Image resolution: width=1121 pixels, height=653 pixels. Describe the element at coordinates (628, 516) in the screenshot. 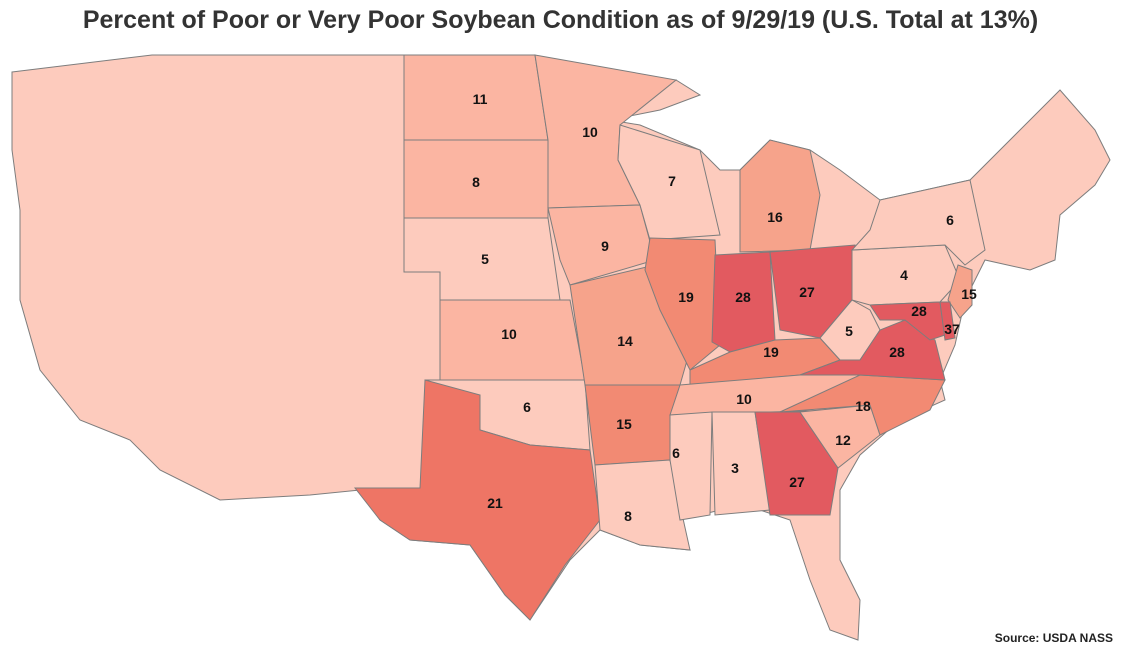

I see `label-LA: 8` at that location.